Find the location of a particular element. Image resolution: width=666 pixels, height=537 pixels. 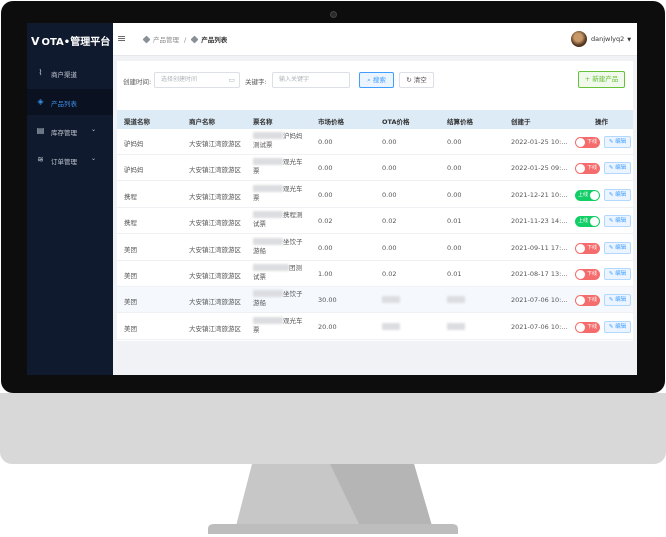

column-header: 结算价格 is located at coordinates (460, 122).